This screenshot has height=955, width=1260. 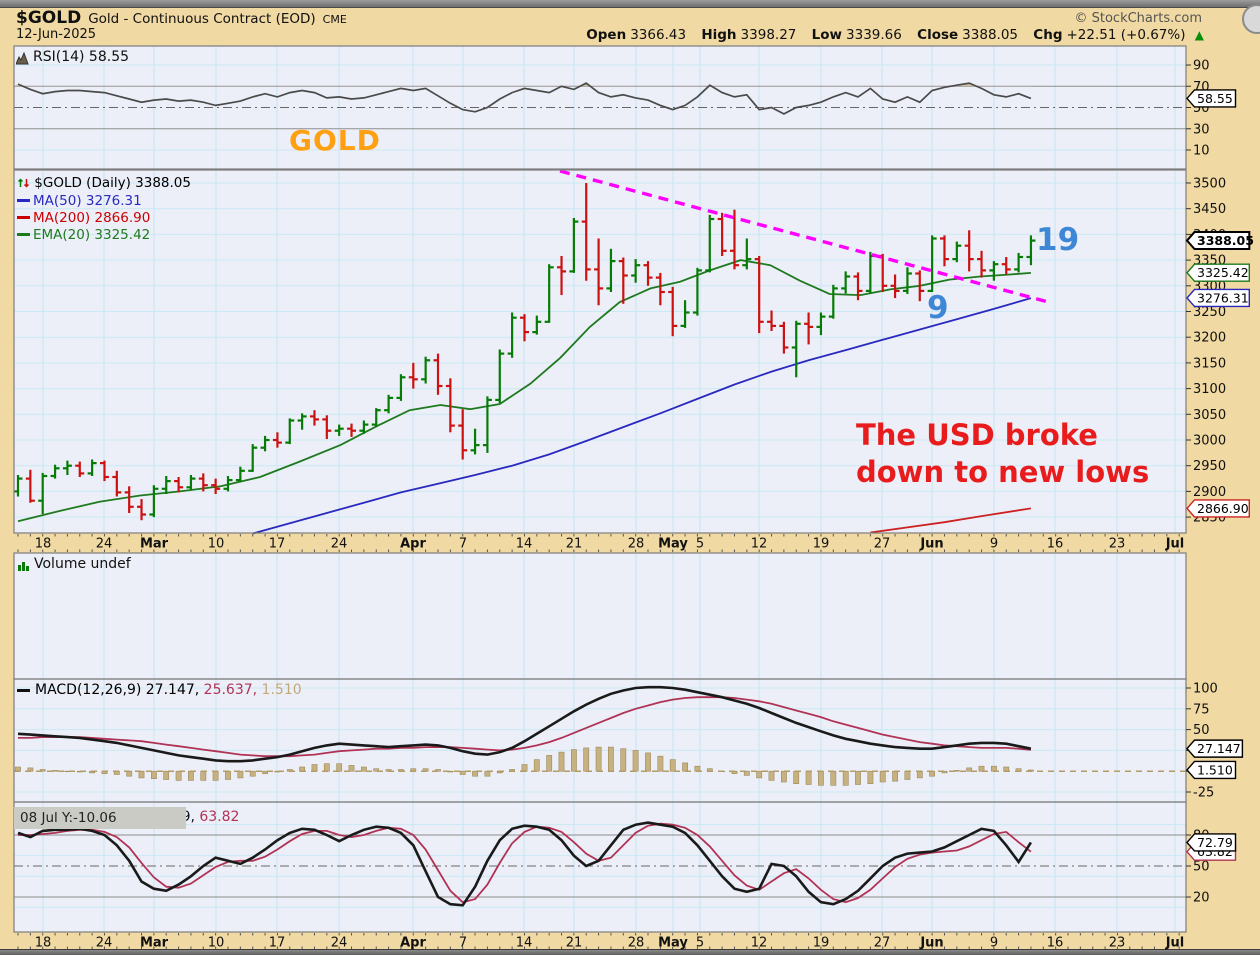 What do you see at coordinates (181, 18) in the screenshot?
I see `chart-header: $GOLD Gold - Continuous Contract (EOD) CME` at bounding box center [181, 18].